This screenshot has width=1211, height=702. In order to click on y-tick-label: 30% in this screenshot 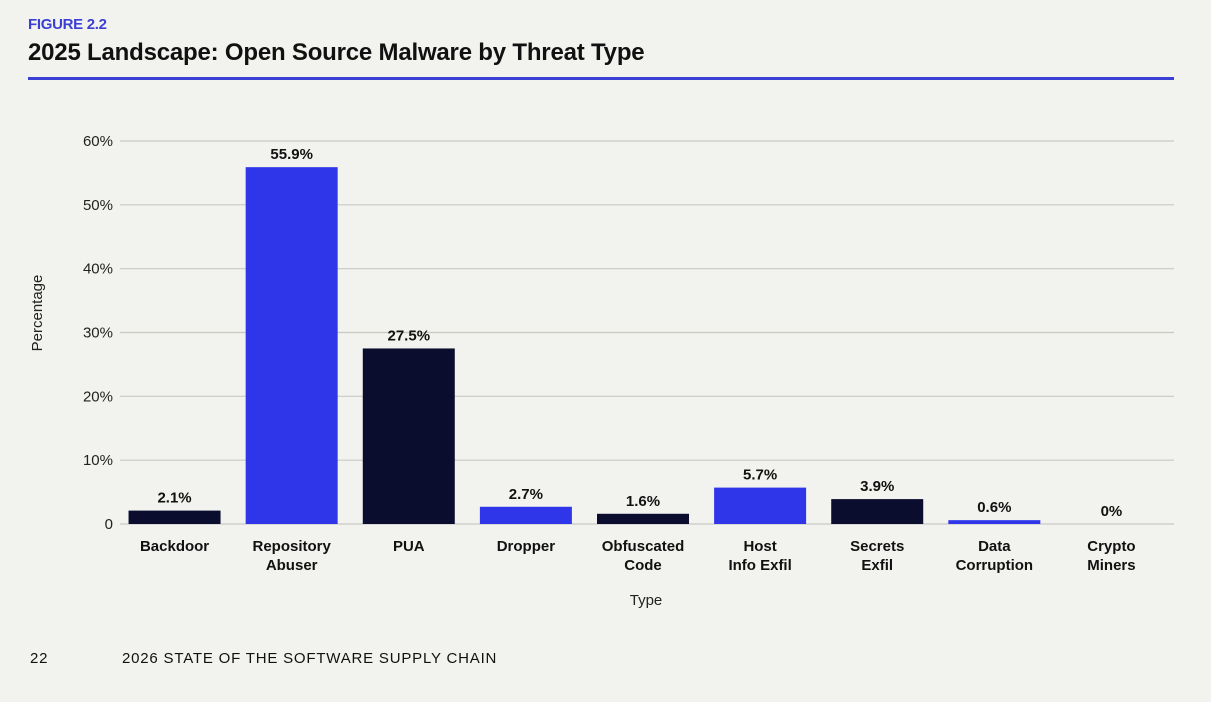, I will do `click(98, 333)`.